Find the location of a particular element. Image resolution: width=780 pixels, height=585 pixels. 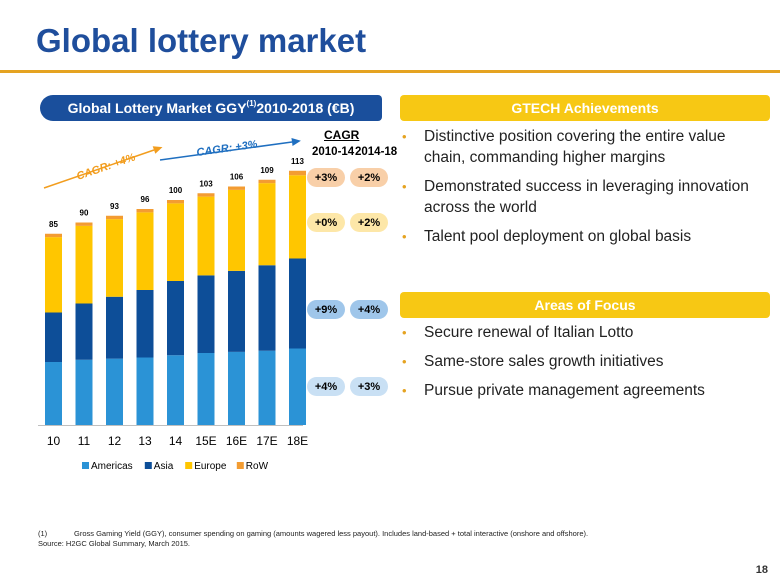

chart-header-sup: (1) is located at coordinates (251, 103).